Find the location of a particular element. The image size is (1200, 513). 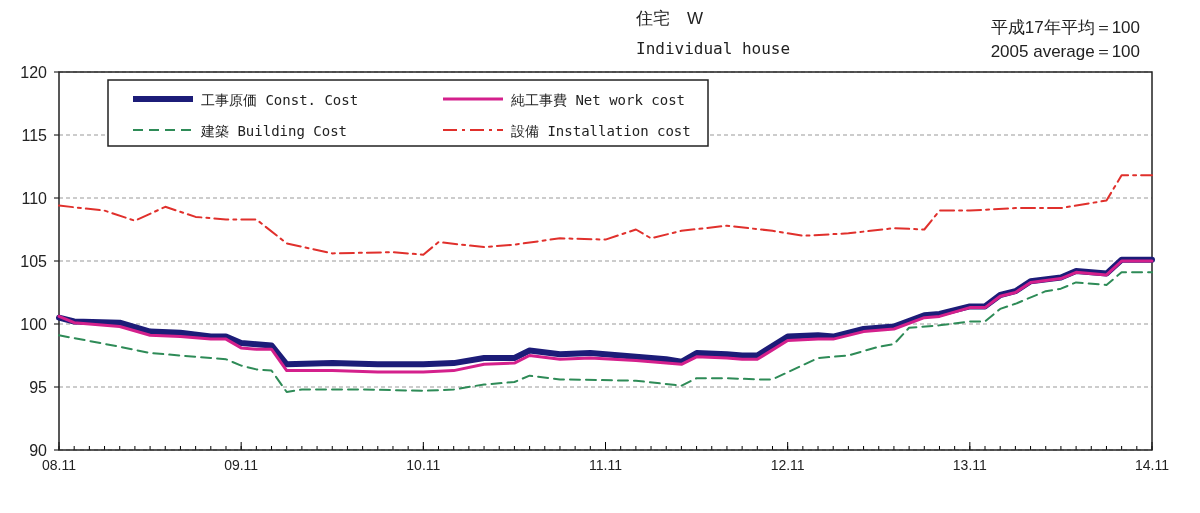

x-tick-label: 12.11 is located at coordinates (787, 465).